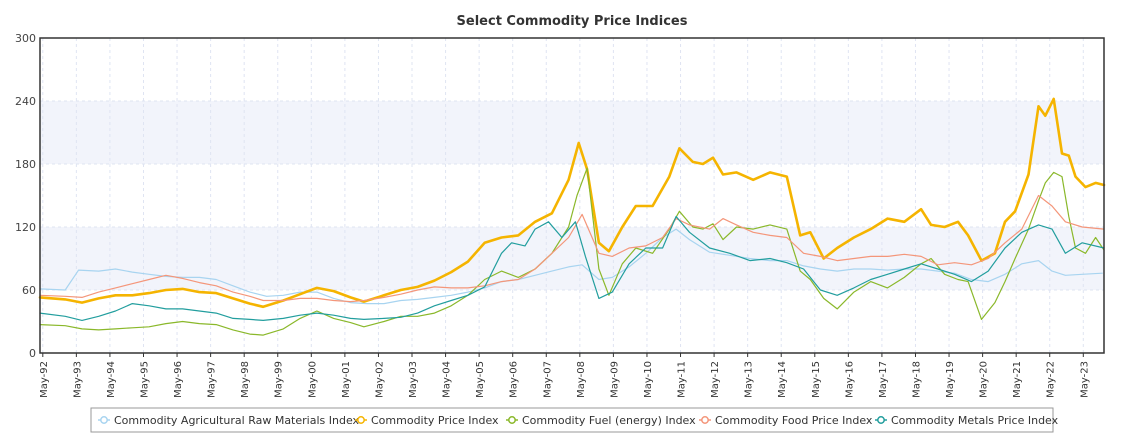 The width and height of the screenshot is (1141, 442). Describe the element at coordinates (245, 379) in the screenshot. I see `x-tick-label: May-98` at that location.